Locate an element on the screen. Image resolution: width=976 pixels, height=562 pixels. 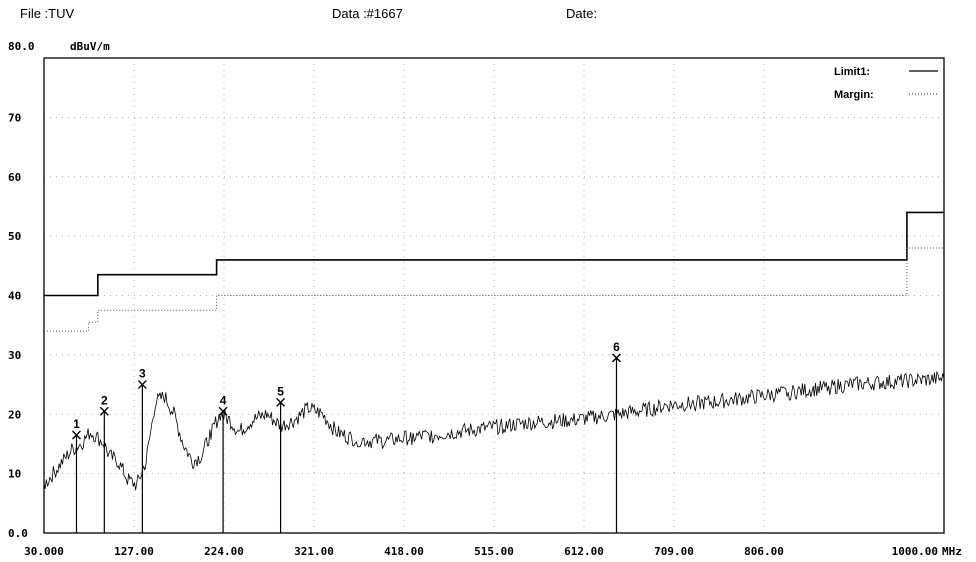
y-tick-label-4: 40 is located at coordinates (14, 296).